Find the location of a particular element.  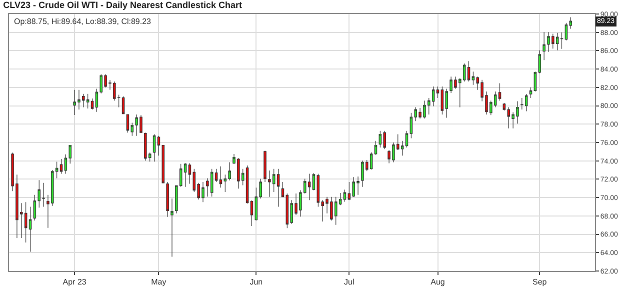

x-tick-label: Aug is located at coordinates (437, 282).